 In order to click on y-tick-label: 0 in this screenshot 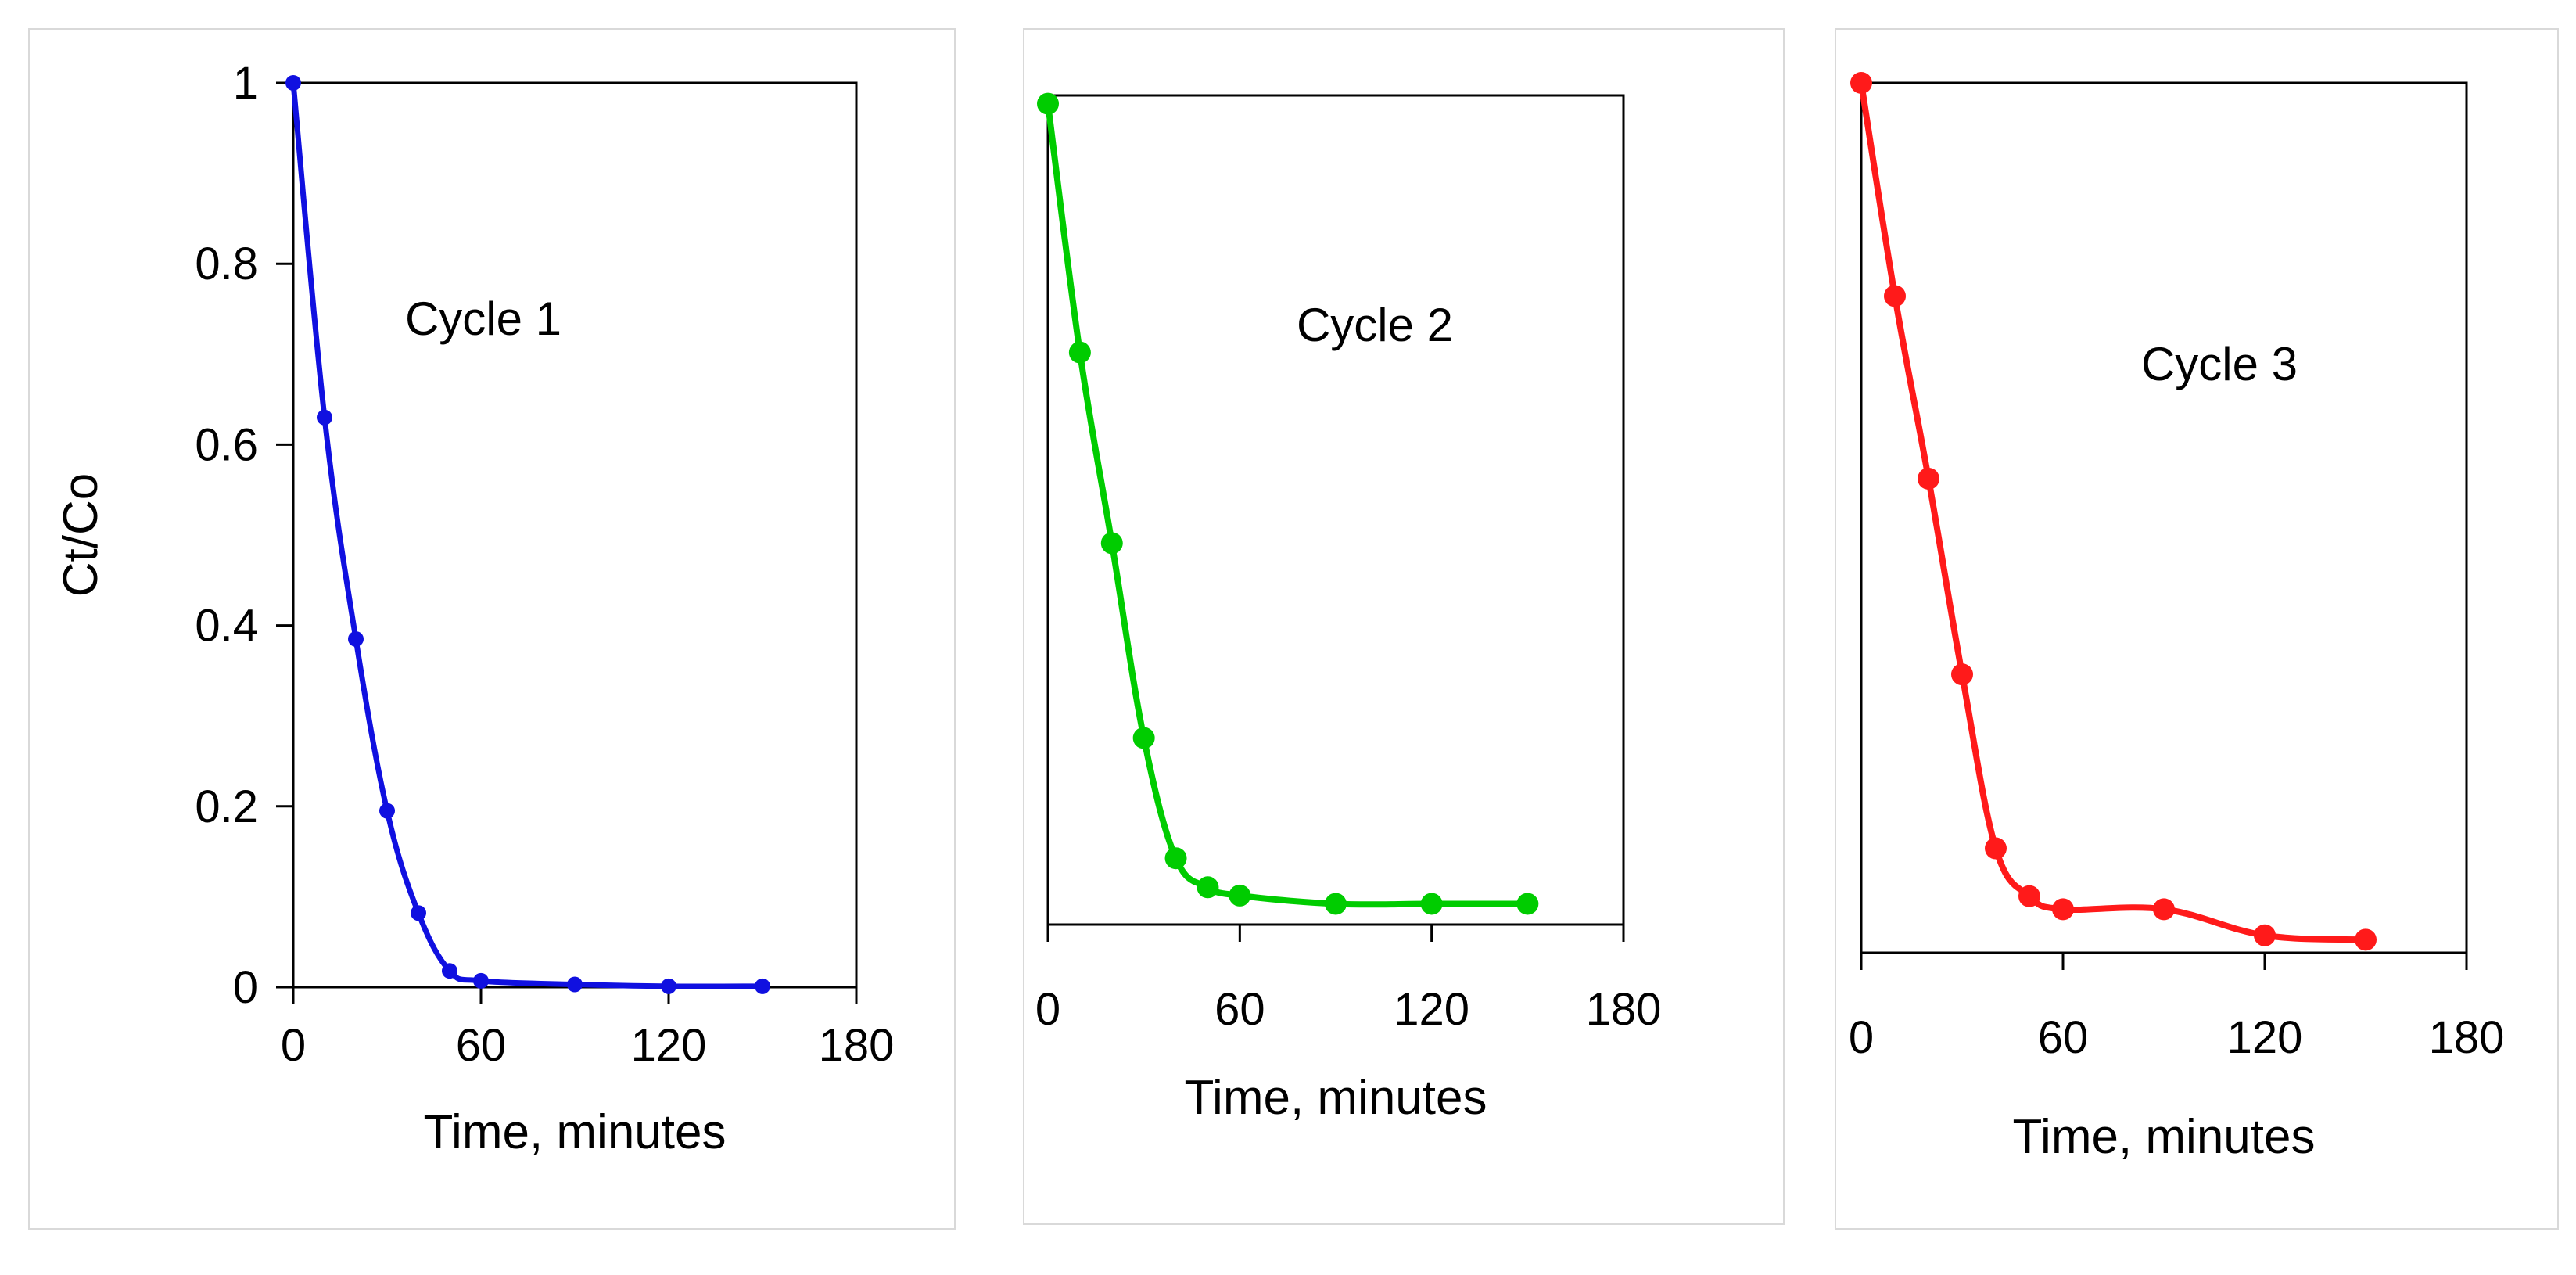, I will do `click(245, 987)`.